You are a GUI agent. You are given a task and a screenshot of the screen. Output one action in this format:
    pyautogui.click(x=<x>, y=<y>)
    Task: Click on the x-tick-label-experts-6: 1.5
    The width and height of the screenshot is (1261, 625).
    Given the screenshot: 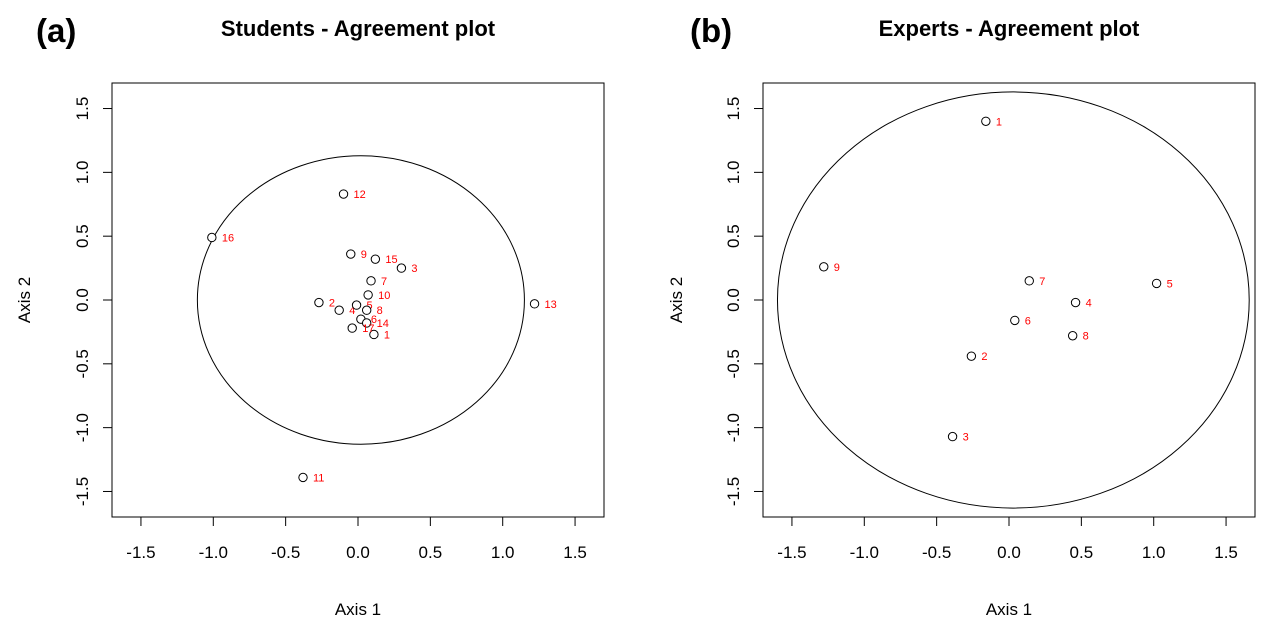 What is the action you would take?
    pyautogui.click(x=1226, y=552)
    